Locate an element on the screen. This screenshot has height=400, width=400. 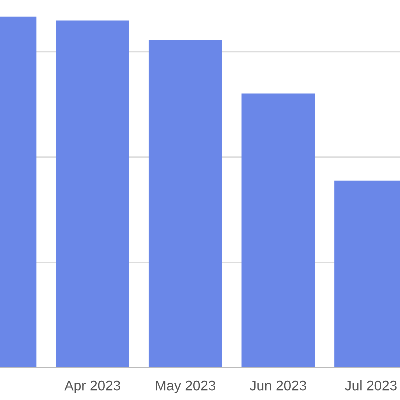
x-tick-label: May 2023 is located at coordinates (186, 387).